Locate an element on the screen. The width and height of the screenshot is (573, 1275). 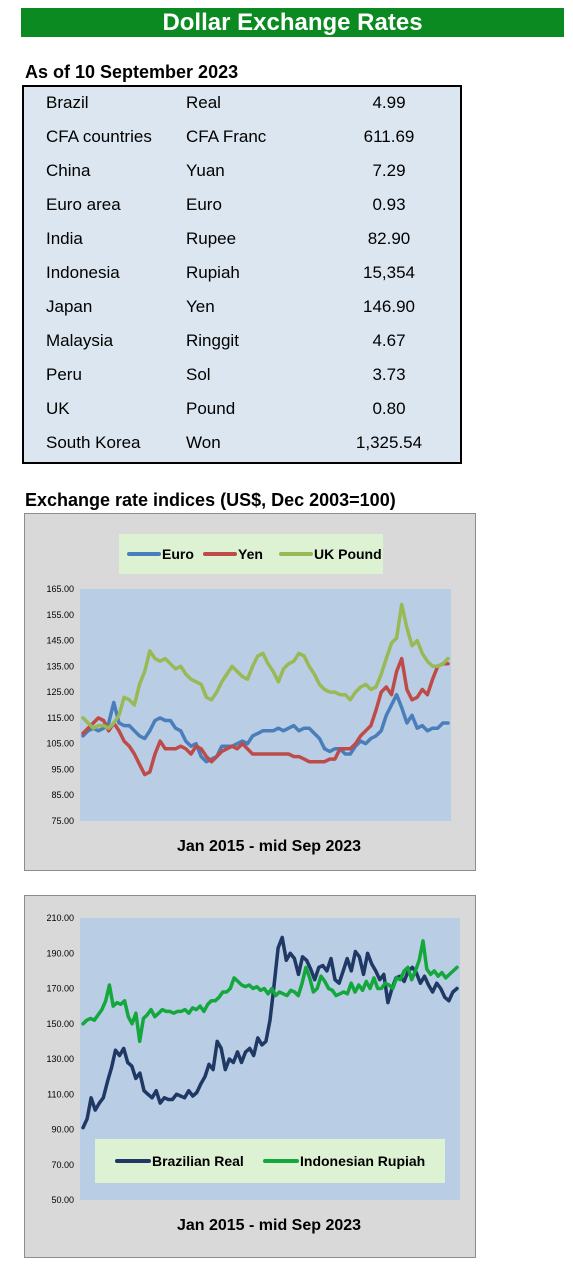
y-tick-label: 115.00 is located at coordinates (60, 718).